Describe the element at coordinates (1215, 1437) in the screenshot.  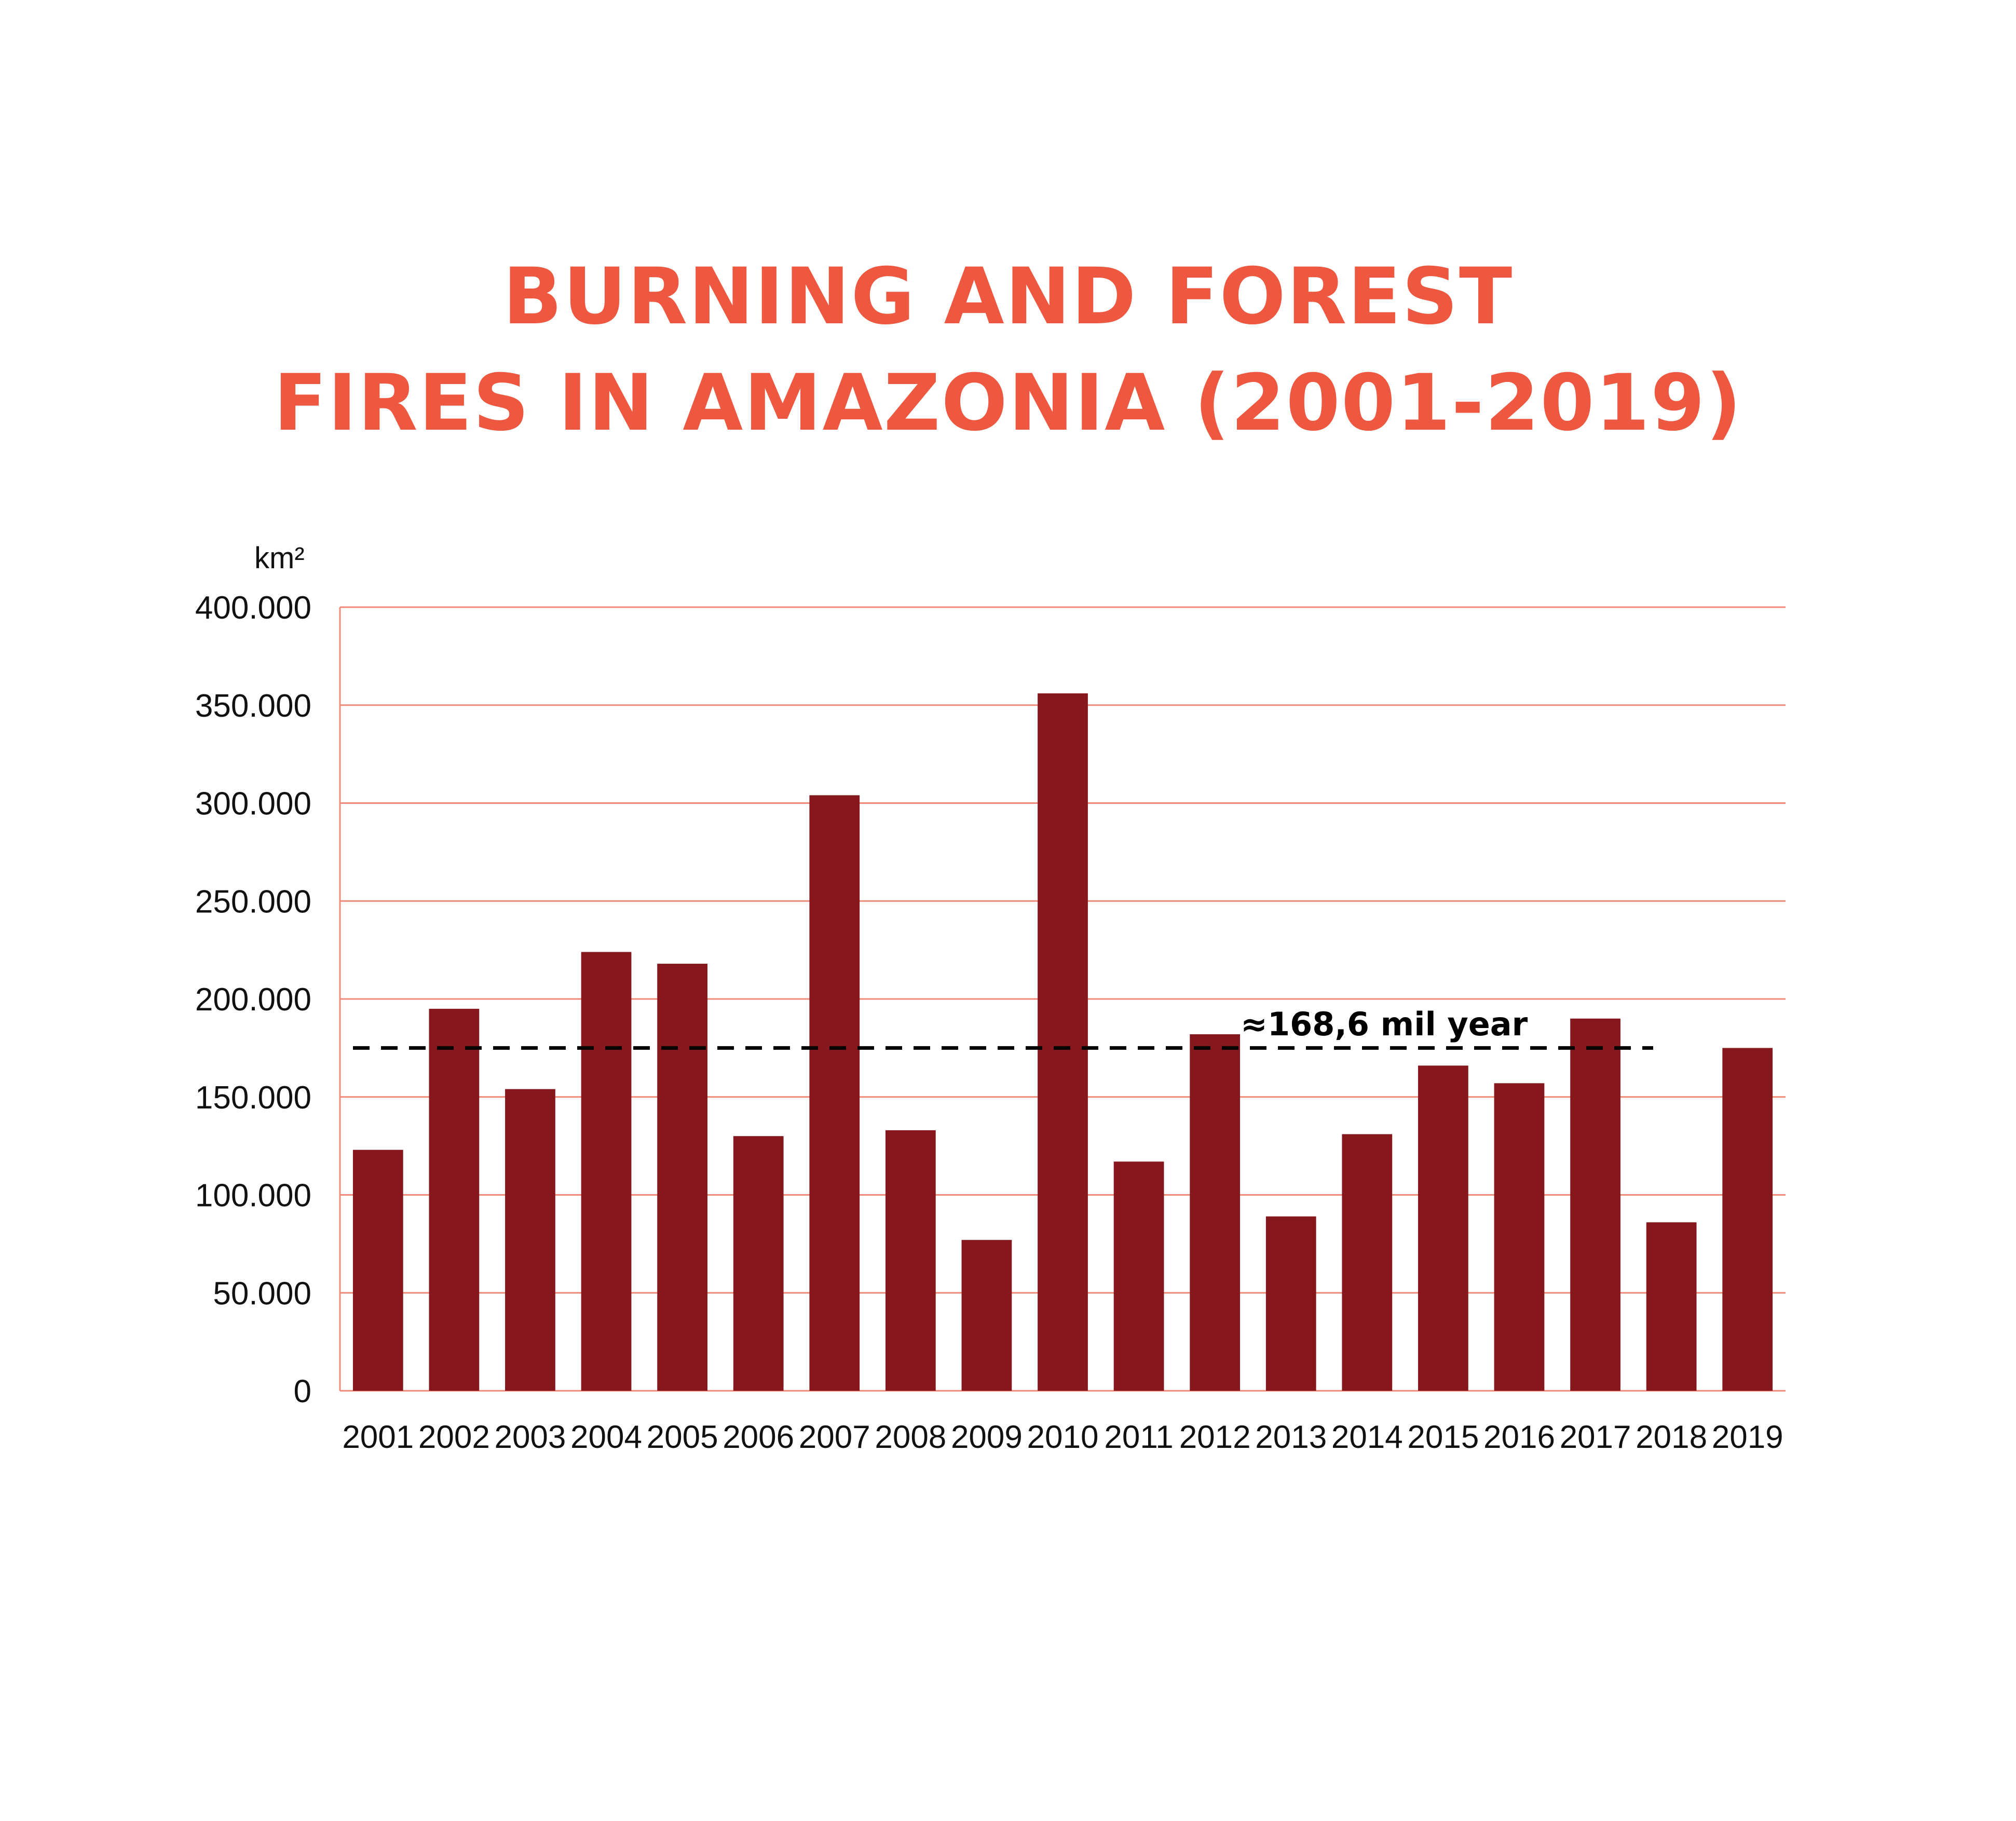
I see `x-tick-label: 2012` at that location.